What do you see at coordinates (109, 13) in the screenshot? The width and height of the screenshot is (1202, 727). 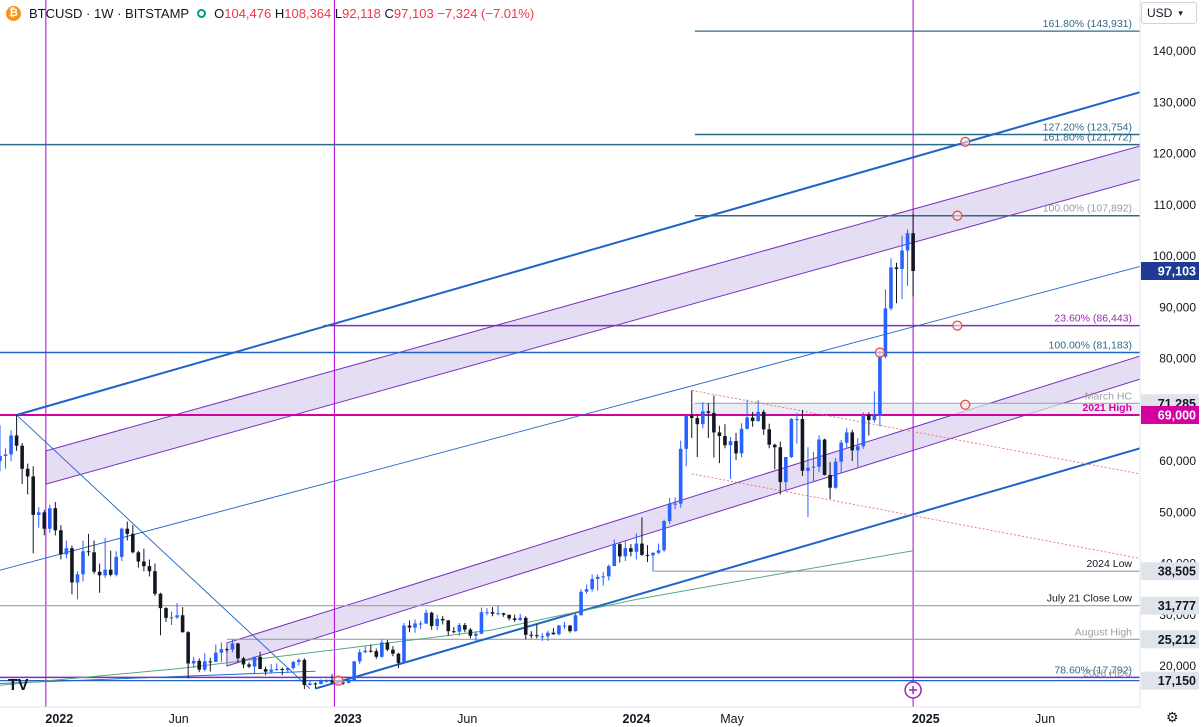 I see `symbol-title: BTCUSD · 1W · BITSTAMP` at bounding box center [109, 13].